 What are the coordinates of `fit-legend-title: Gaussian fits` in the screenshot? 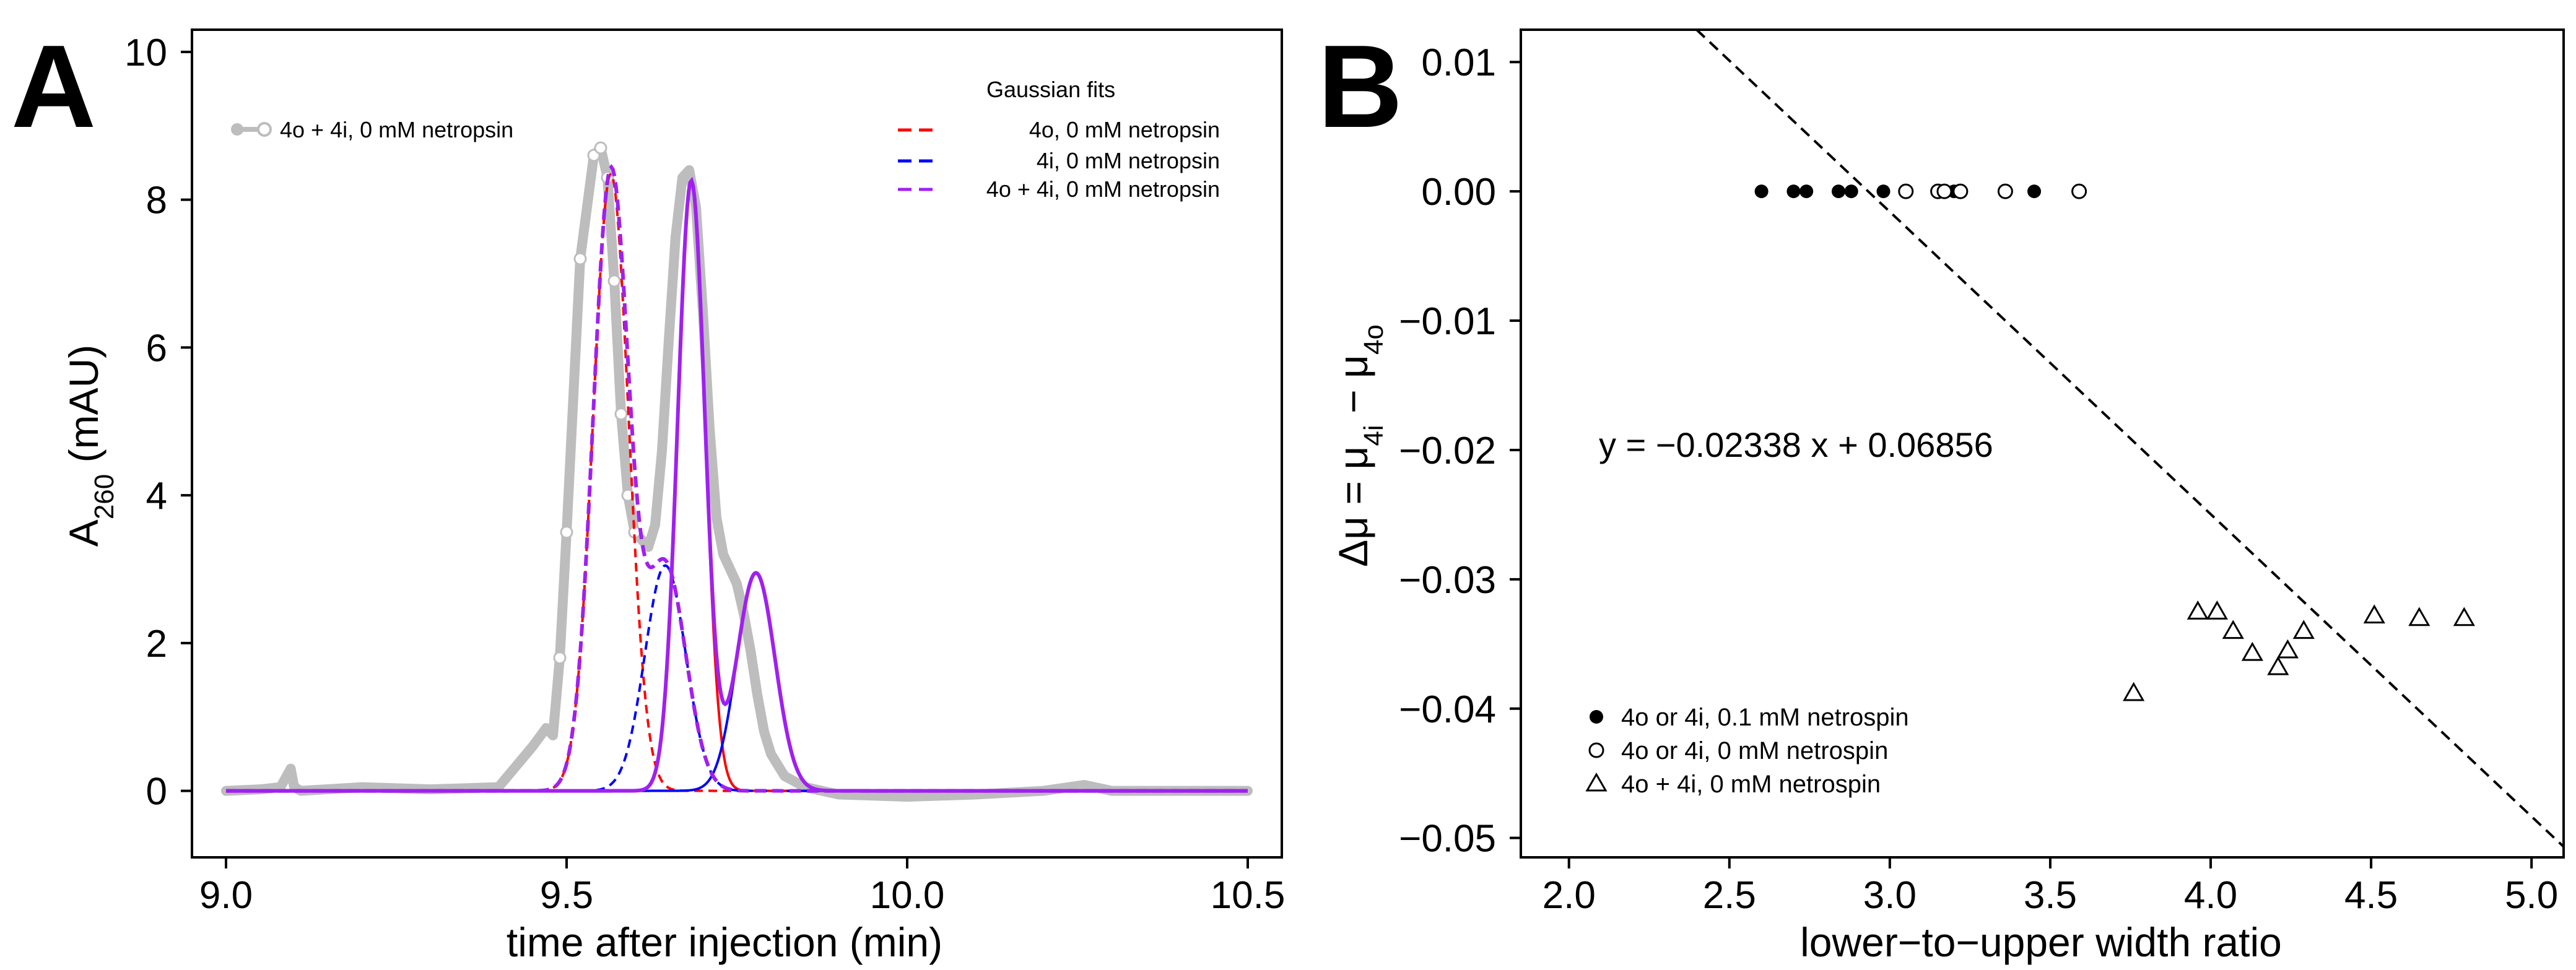 It's located at (1050, 90).